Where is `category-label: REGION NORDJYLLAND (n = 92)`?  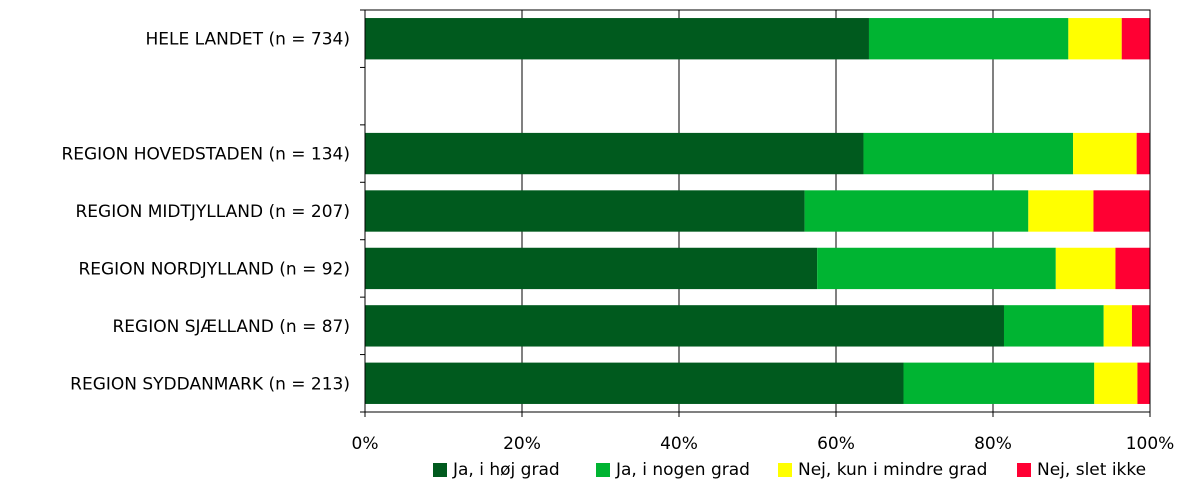
category-label: REGION NORDJYLLAND (n = 92) is located at coordinates (214, 269).